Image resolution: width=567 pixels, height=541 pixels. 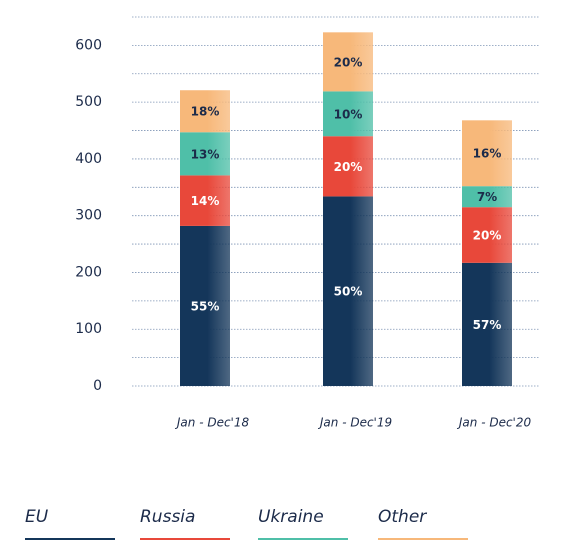 What do you see at coordinates (37, 517) in the screenshot?
I see `legend-label: EU` at bounding box center [37, 517].